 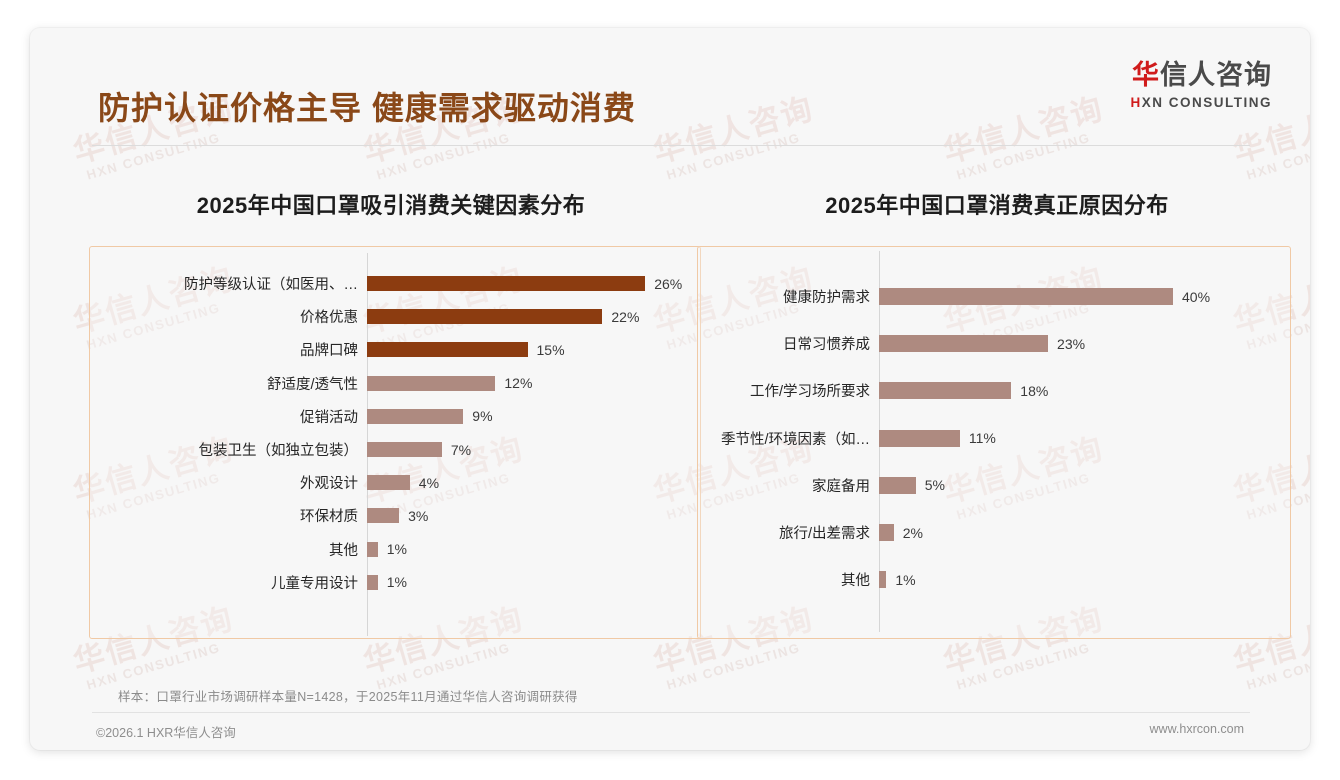 I want to click on bar-value-label: 2%, so click(x=912, y=532).